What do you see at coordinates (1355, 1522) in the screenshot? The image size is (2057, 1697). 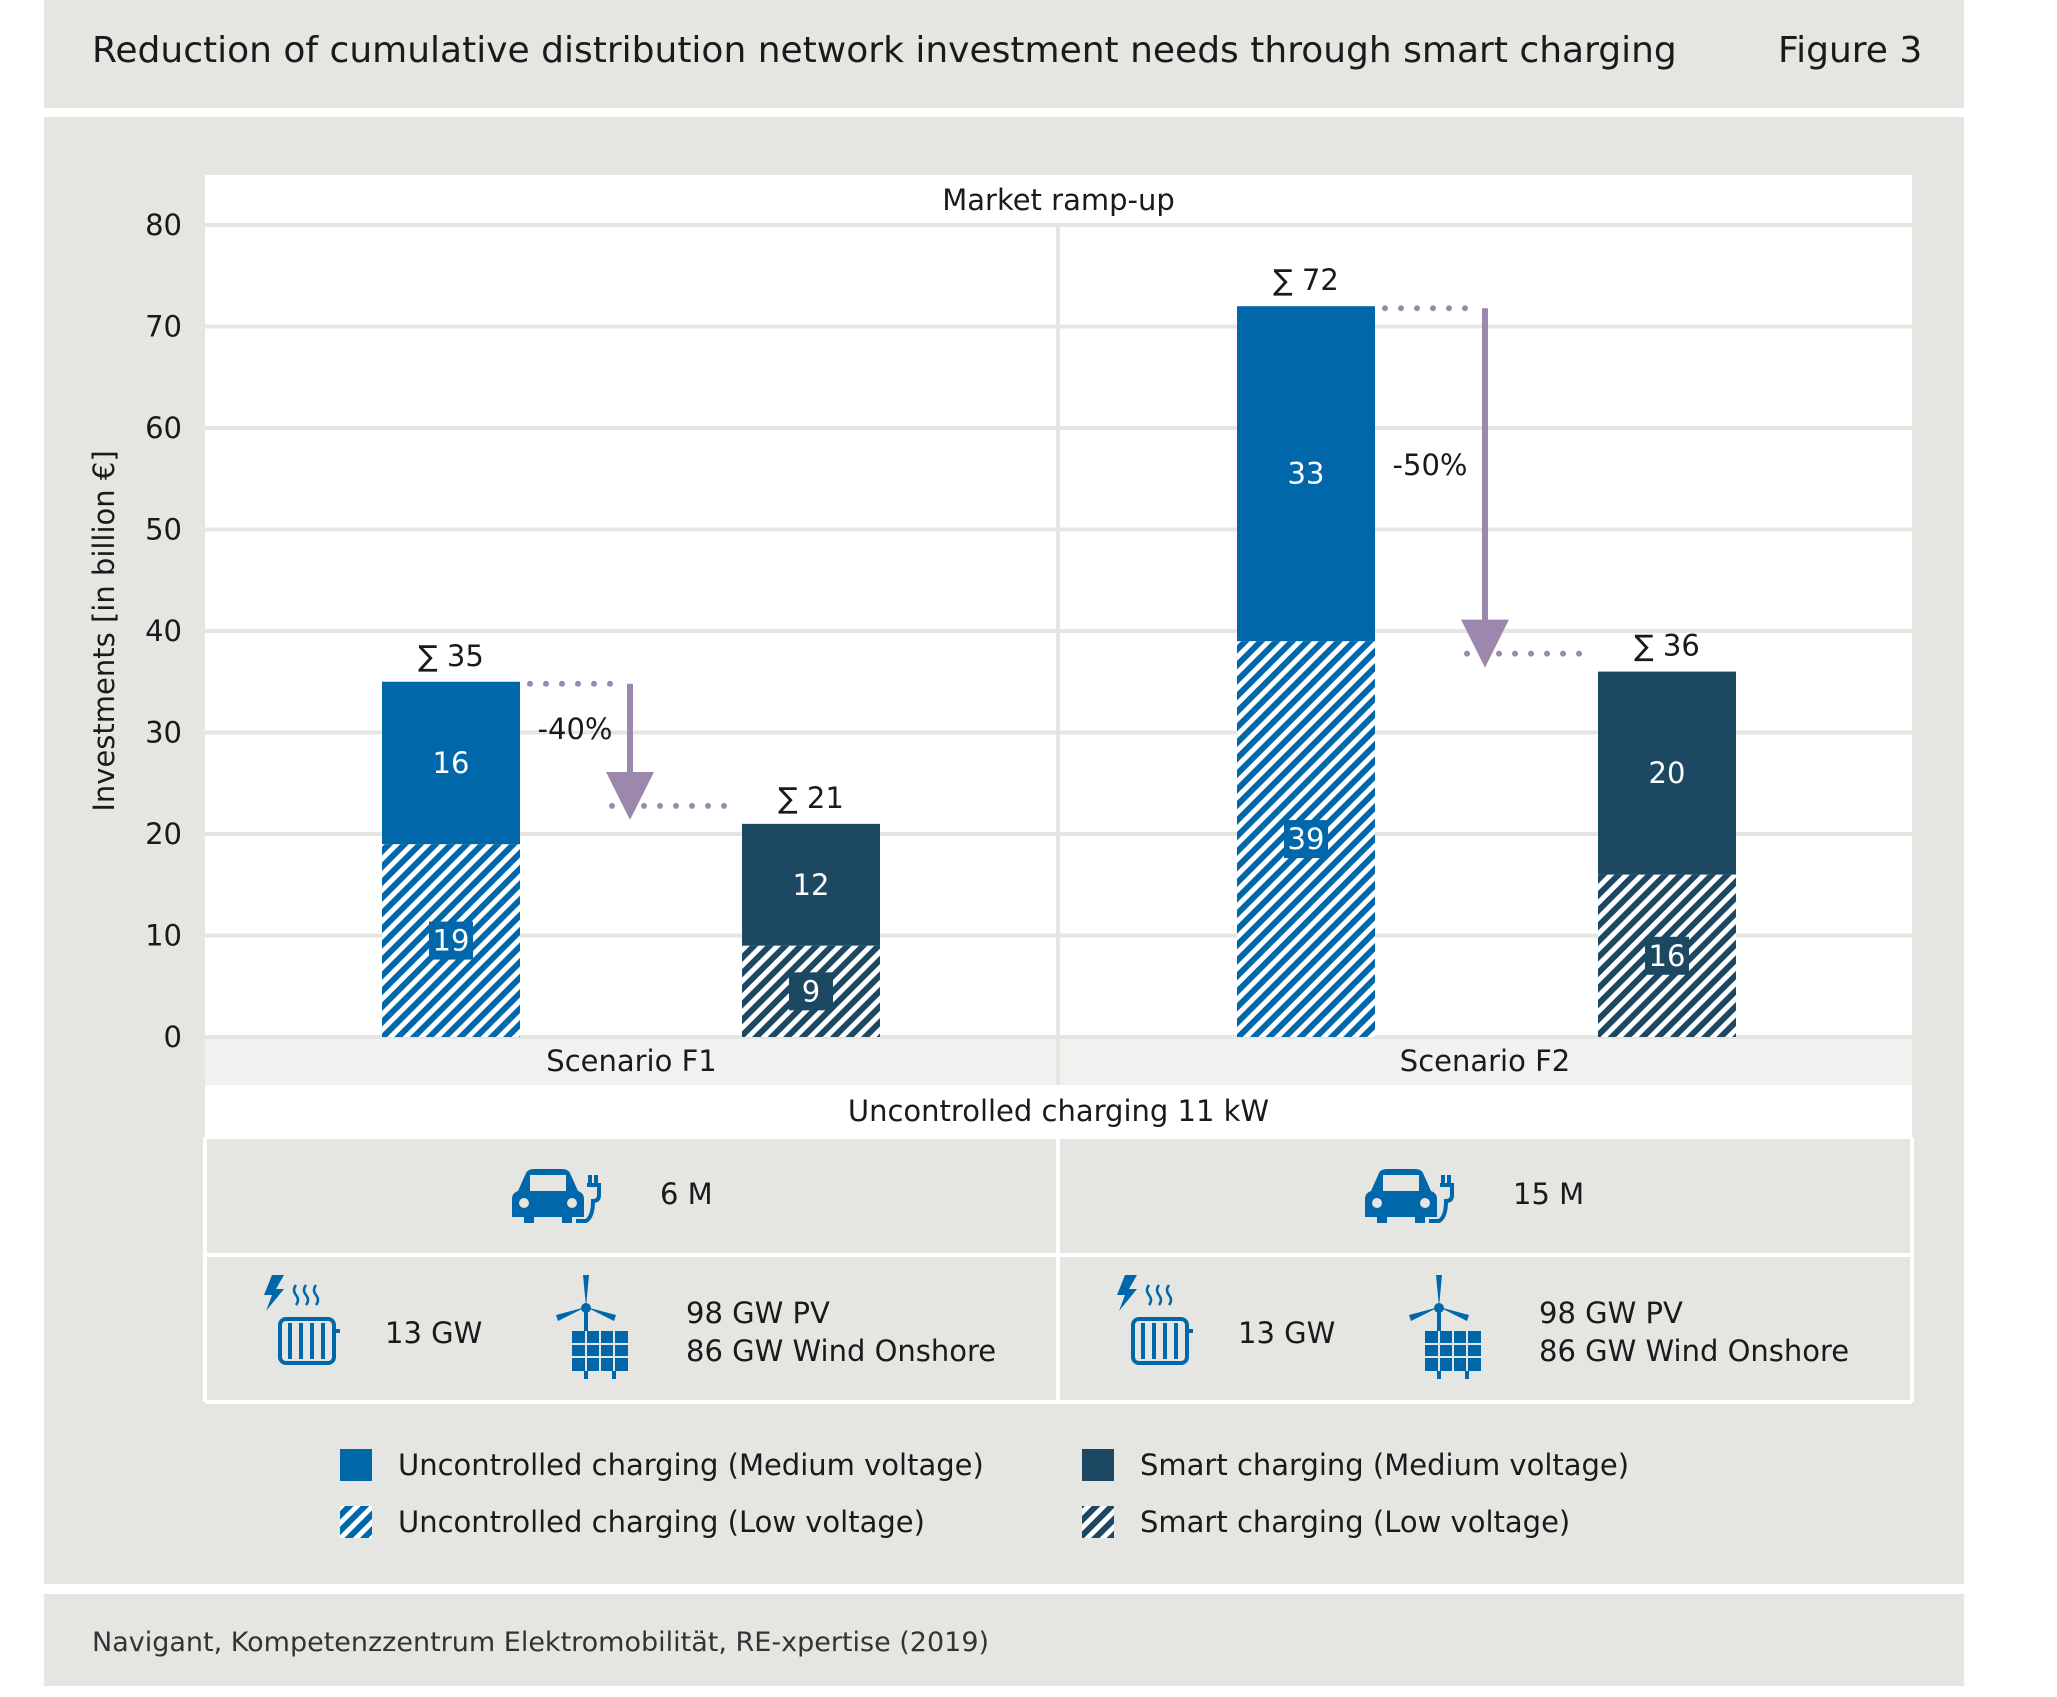 I see `legend-label: Smart charging (Low voltage)` at bounding box center [1355, 1522].